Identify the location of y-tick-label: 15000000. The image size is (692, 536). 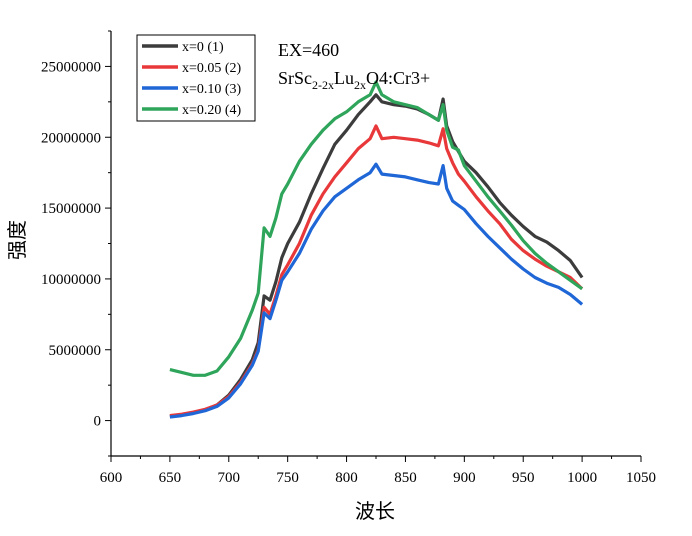
(71, 209).